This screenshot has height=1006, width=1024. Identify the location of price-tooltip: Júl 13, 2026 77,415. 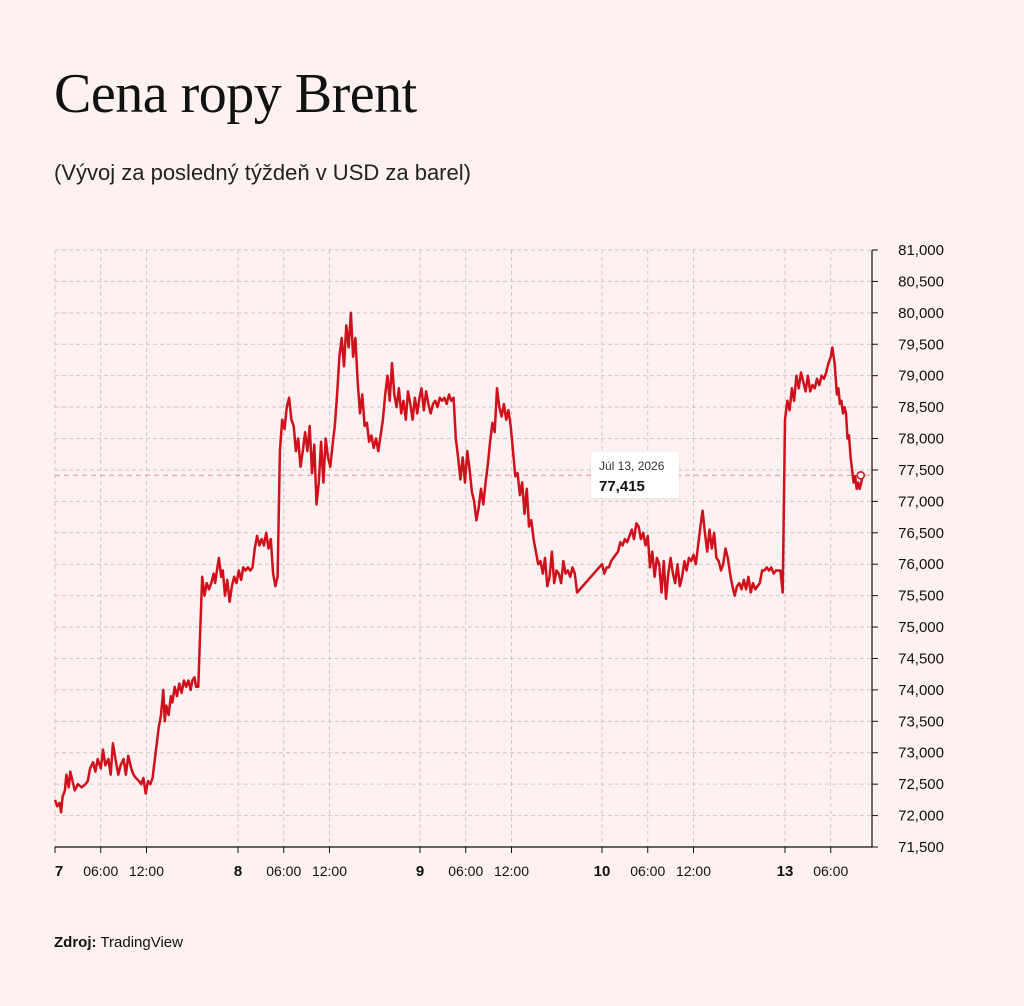
(635, 475).